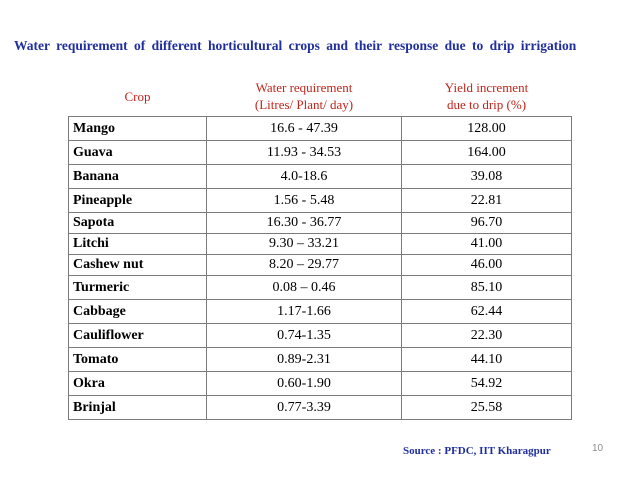  Describe the element at coordinates (304, 104) in the screenshot. I see `header-water-line2: (Litres/ Plant/ day)` at that location.